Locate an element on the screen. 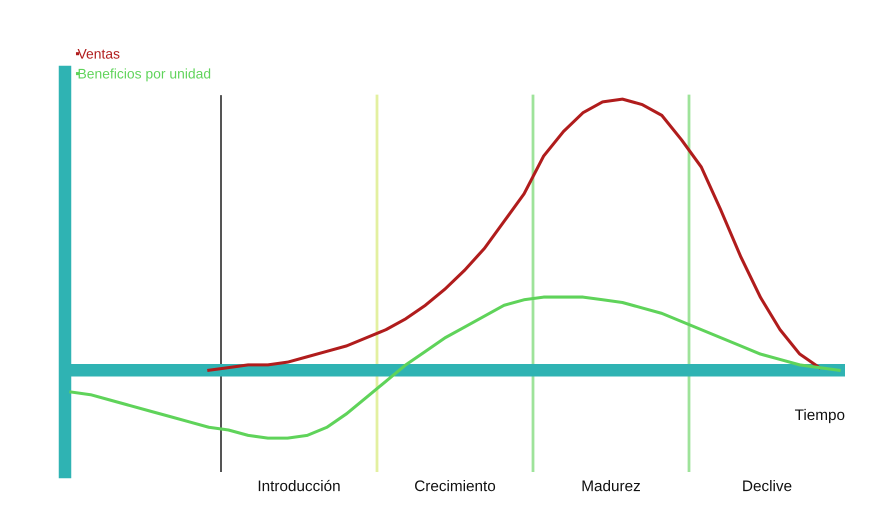 This screenshot has width=870, height=512. x-axis-title: Tiempo is located at coordinates (819, 416).